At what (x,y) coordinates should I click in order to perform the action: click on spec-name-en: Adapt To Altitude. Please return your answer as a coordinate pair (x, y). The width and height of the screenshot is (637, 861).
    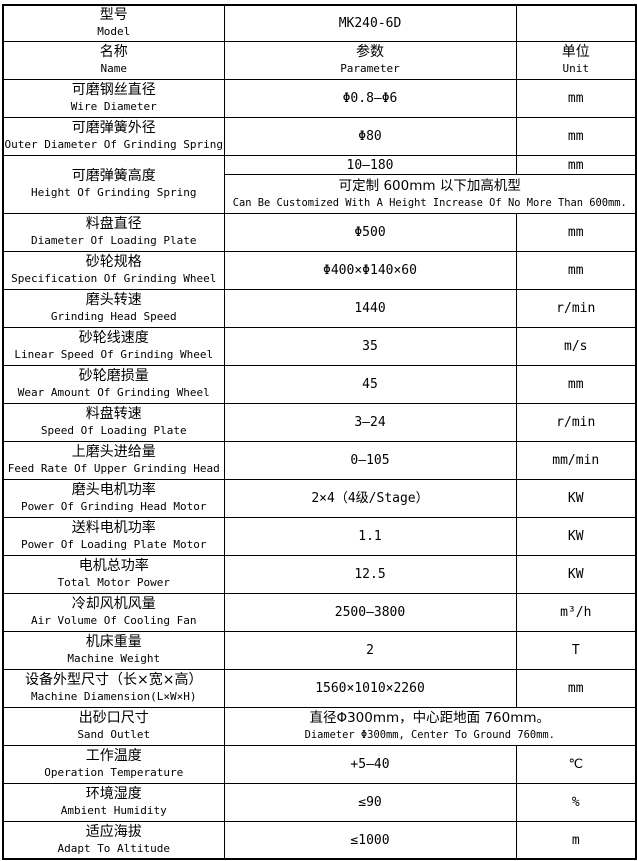
    Looking at the image, I should click on (114, 848).